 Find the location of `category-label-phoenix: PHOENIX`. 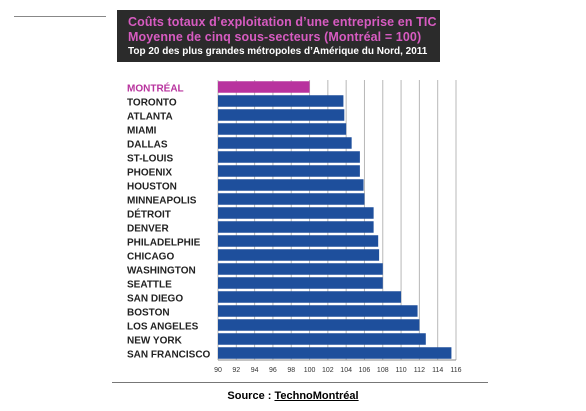

category-label-phoenix: PHOENIX is located at coordinates (149, 172).